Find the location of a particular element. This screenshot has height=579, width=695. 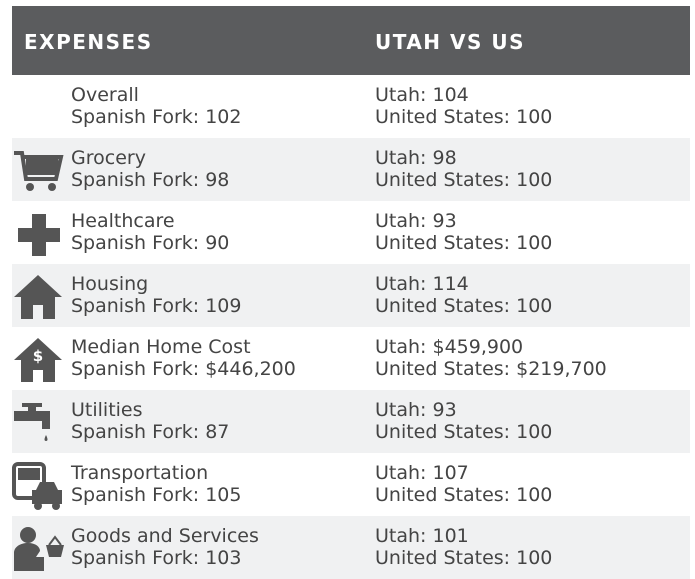

cell-line: Utah: 98 is located at coordinates (416, 158).